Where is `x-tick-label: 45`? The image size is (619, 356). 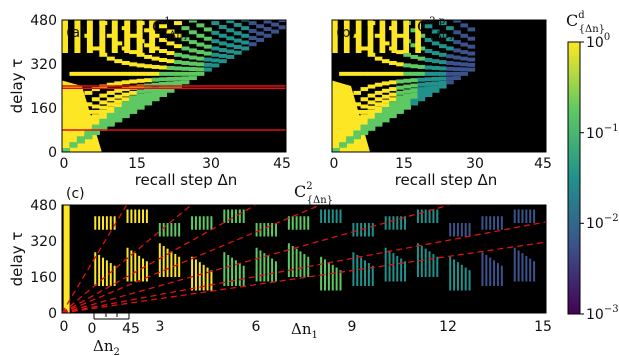 x-tick-label: 45 is located at coordinates (543, 164).